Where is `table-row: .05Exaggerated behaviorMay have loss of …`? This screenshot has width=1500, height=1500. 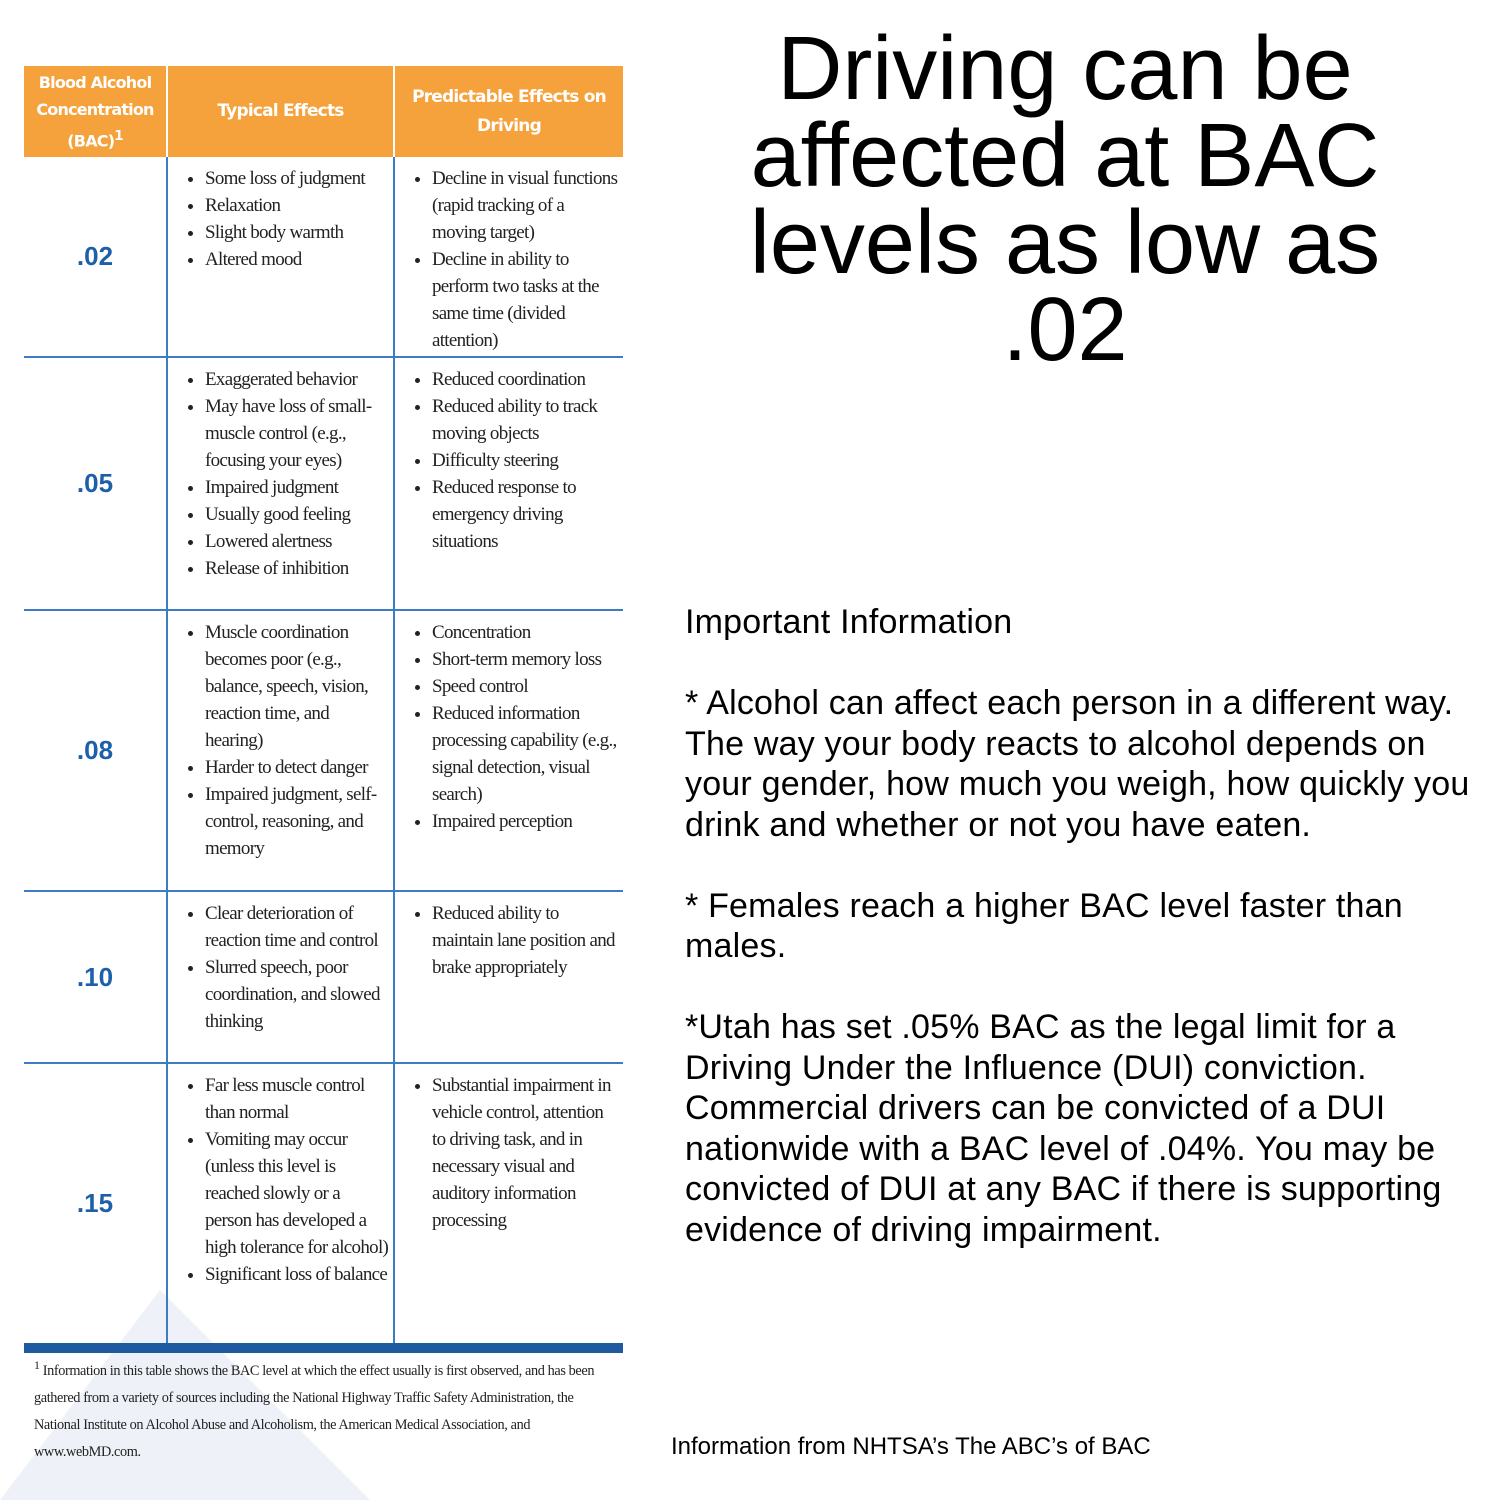 table-row: .05Exaggerated behaviorMay have loss of … is located at coordinates (323, 484).